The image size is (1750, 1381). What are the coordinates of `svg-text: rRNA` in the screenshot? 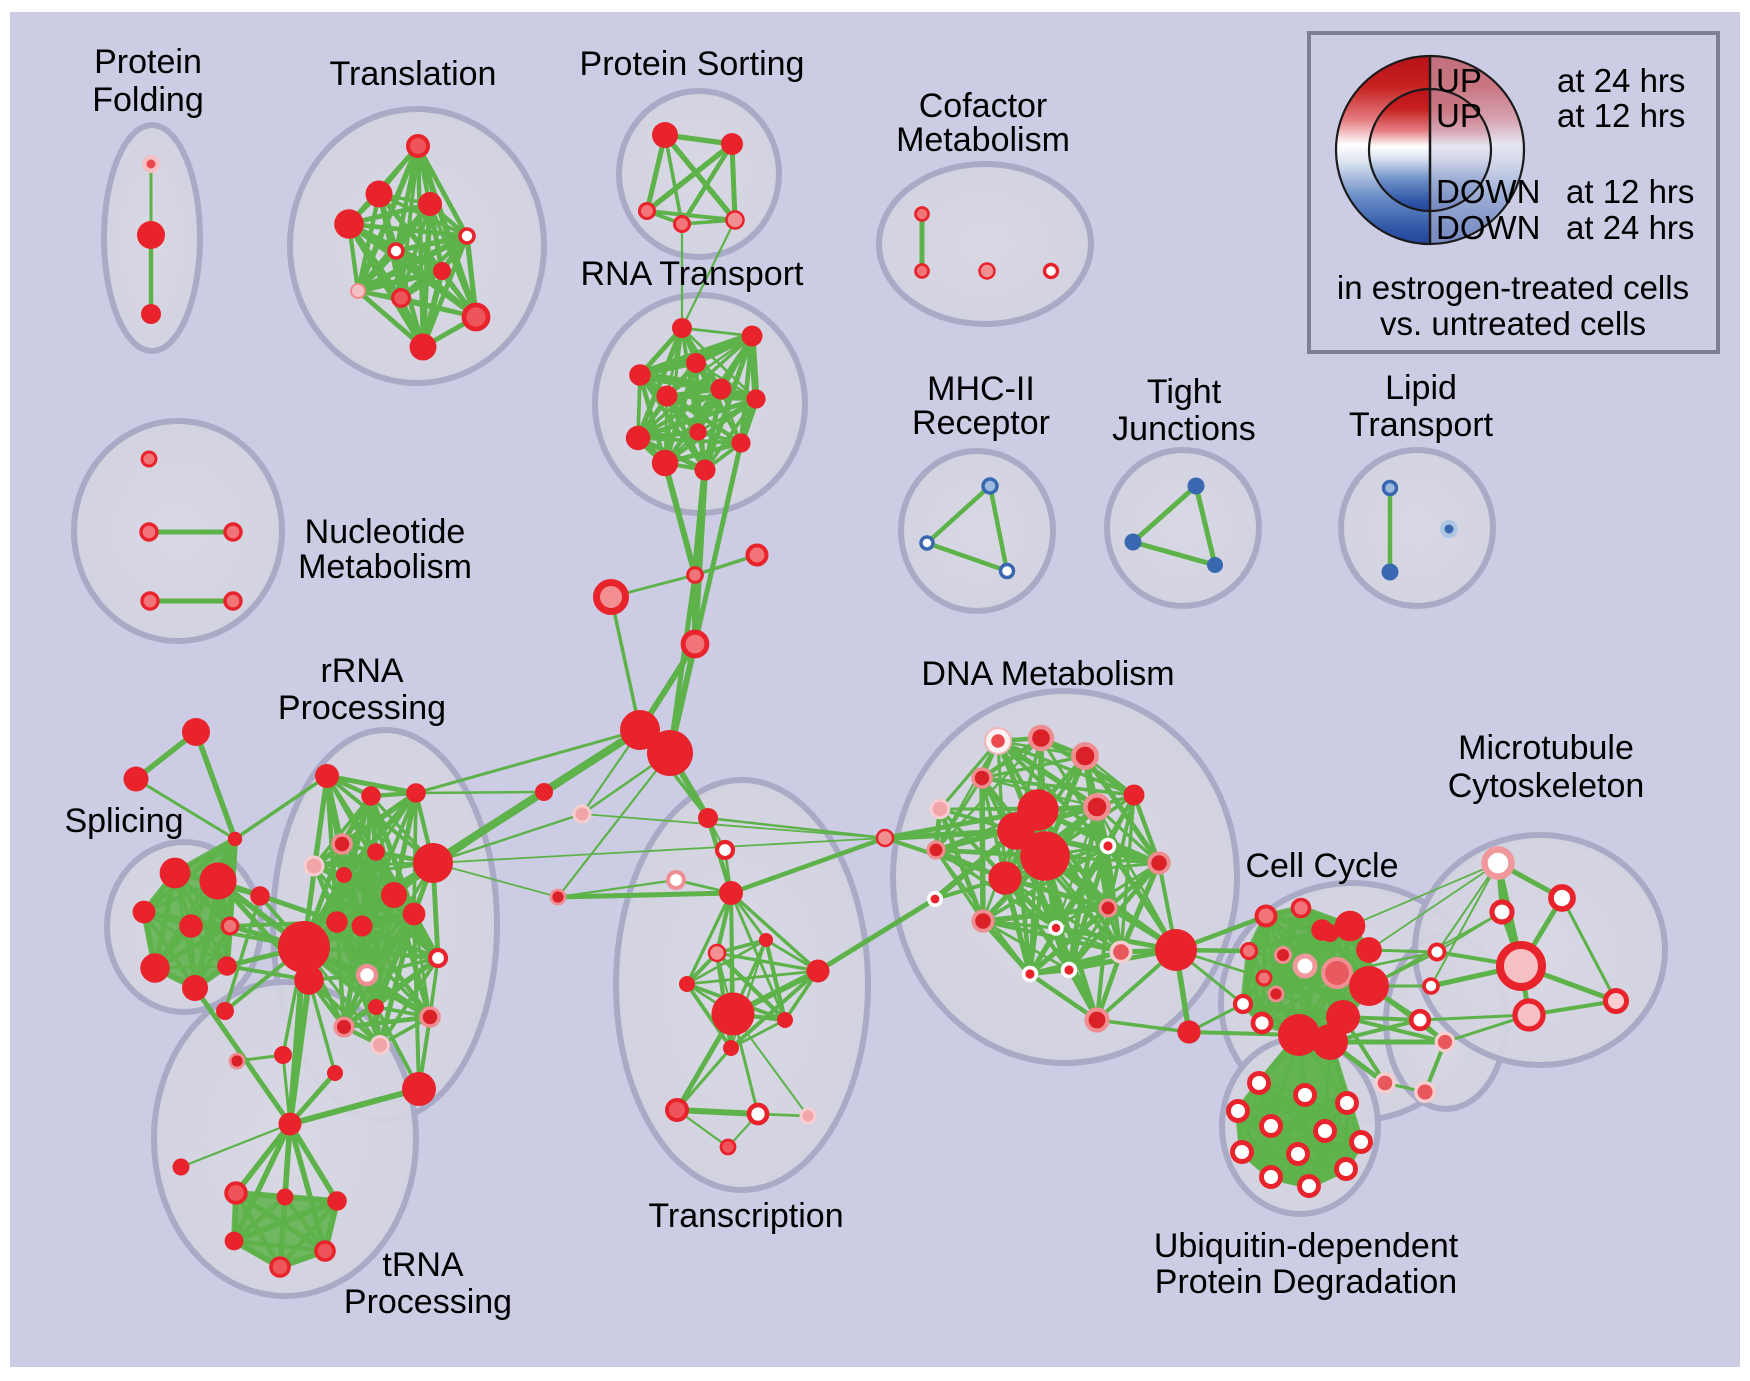 It's located at (361, 671).